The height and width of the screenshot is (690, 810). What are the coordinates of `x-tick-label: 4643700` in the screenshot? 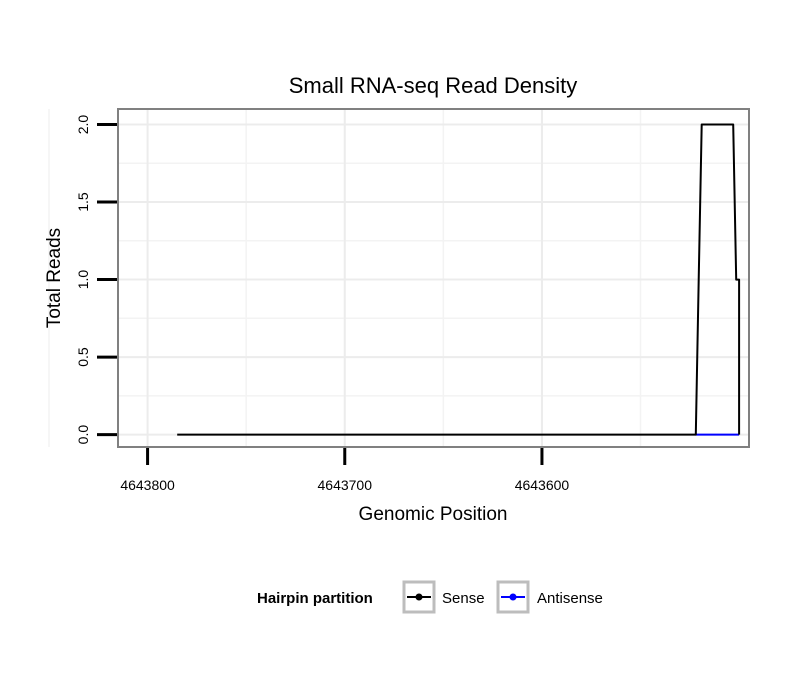 It's located at (345, 485).